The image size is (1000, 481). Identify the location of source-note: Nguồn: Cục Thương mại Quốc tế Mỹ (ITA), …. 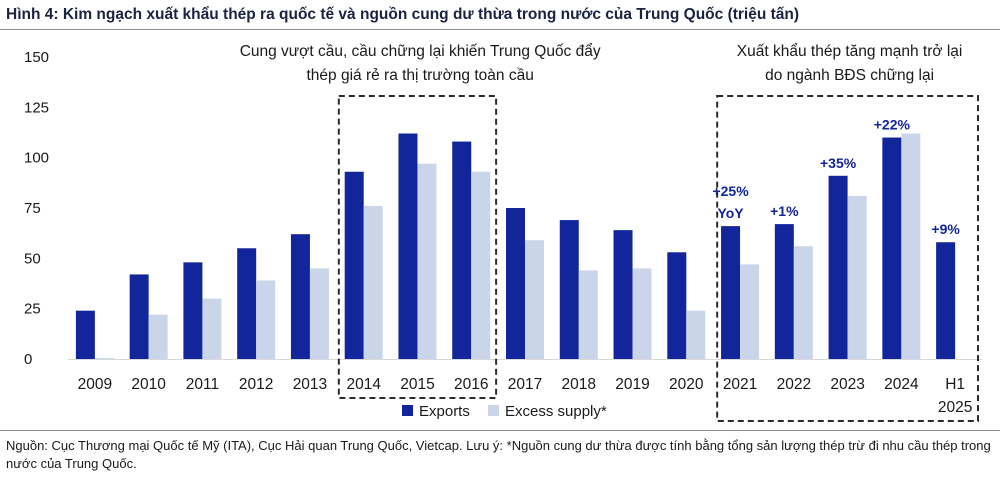
(498, 454).